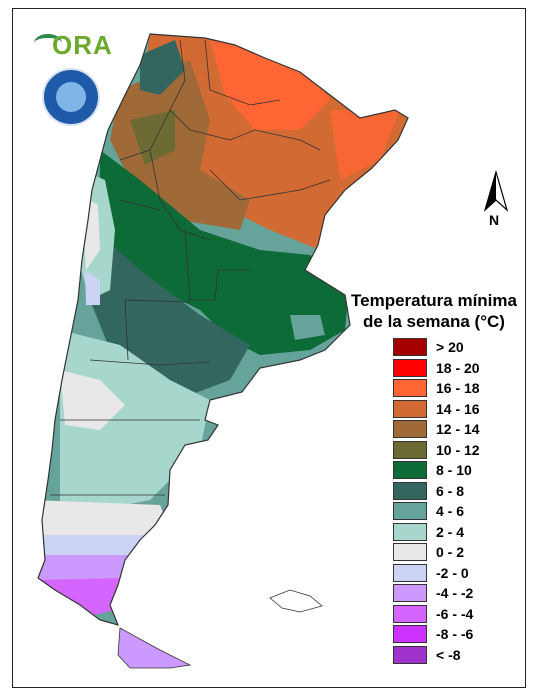 The height and width of the screenshot is (696, 538). I want to click on legend-label: 18 - 20, so click(458, 367).